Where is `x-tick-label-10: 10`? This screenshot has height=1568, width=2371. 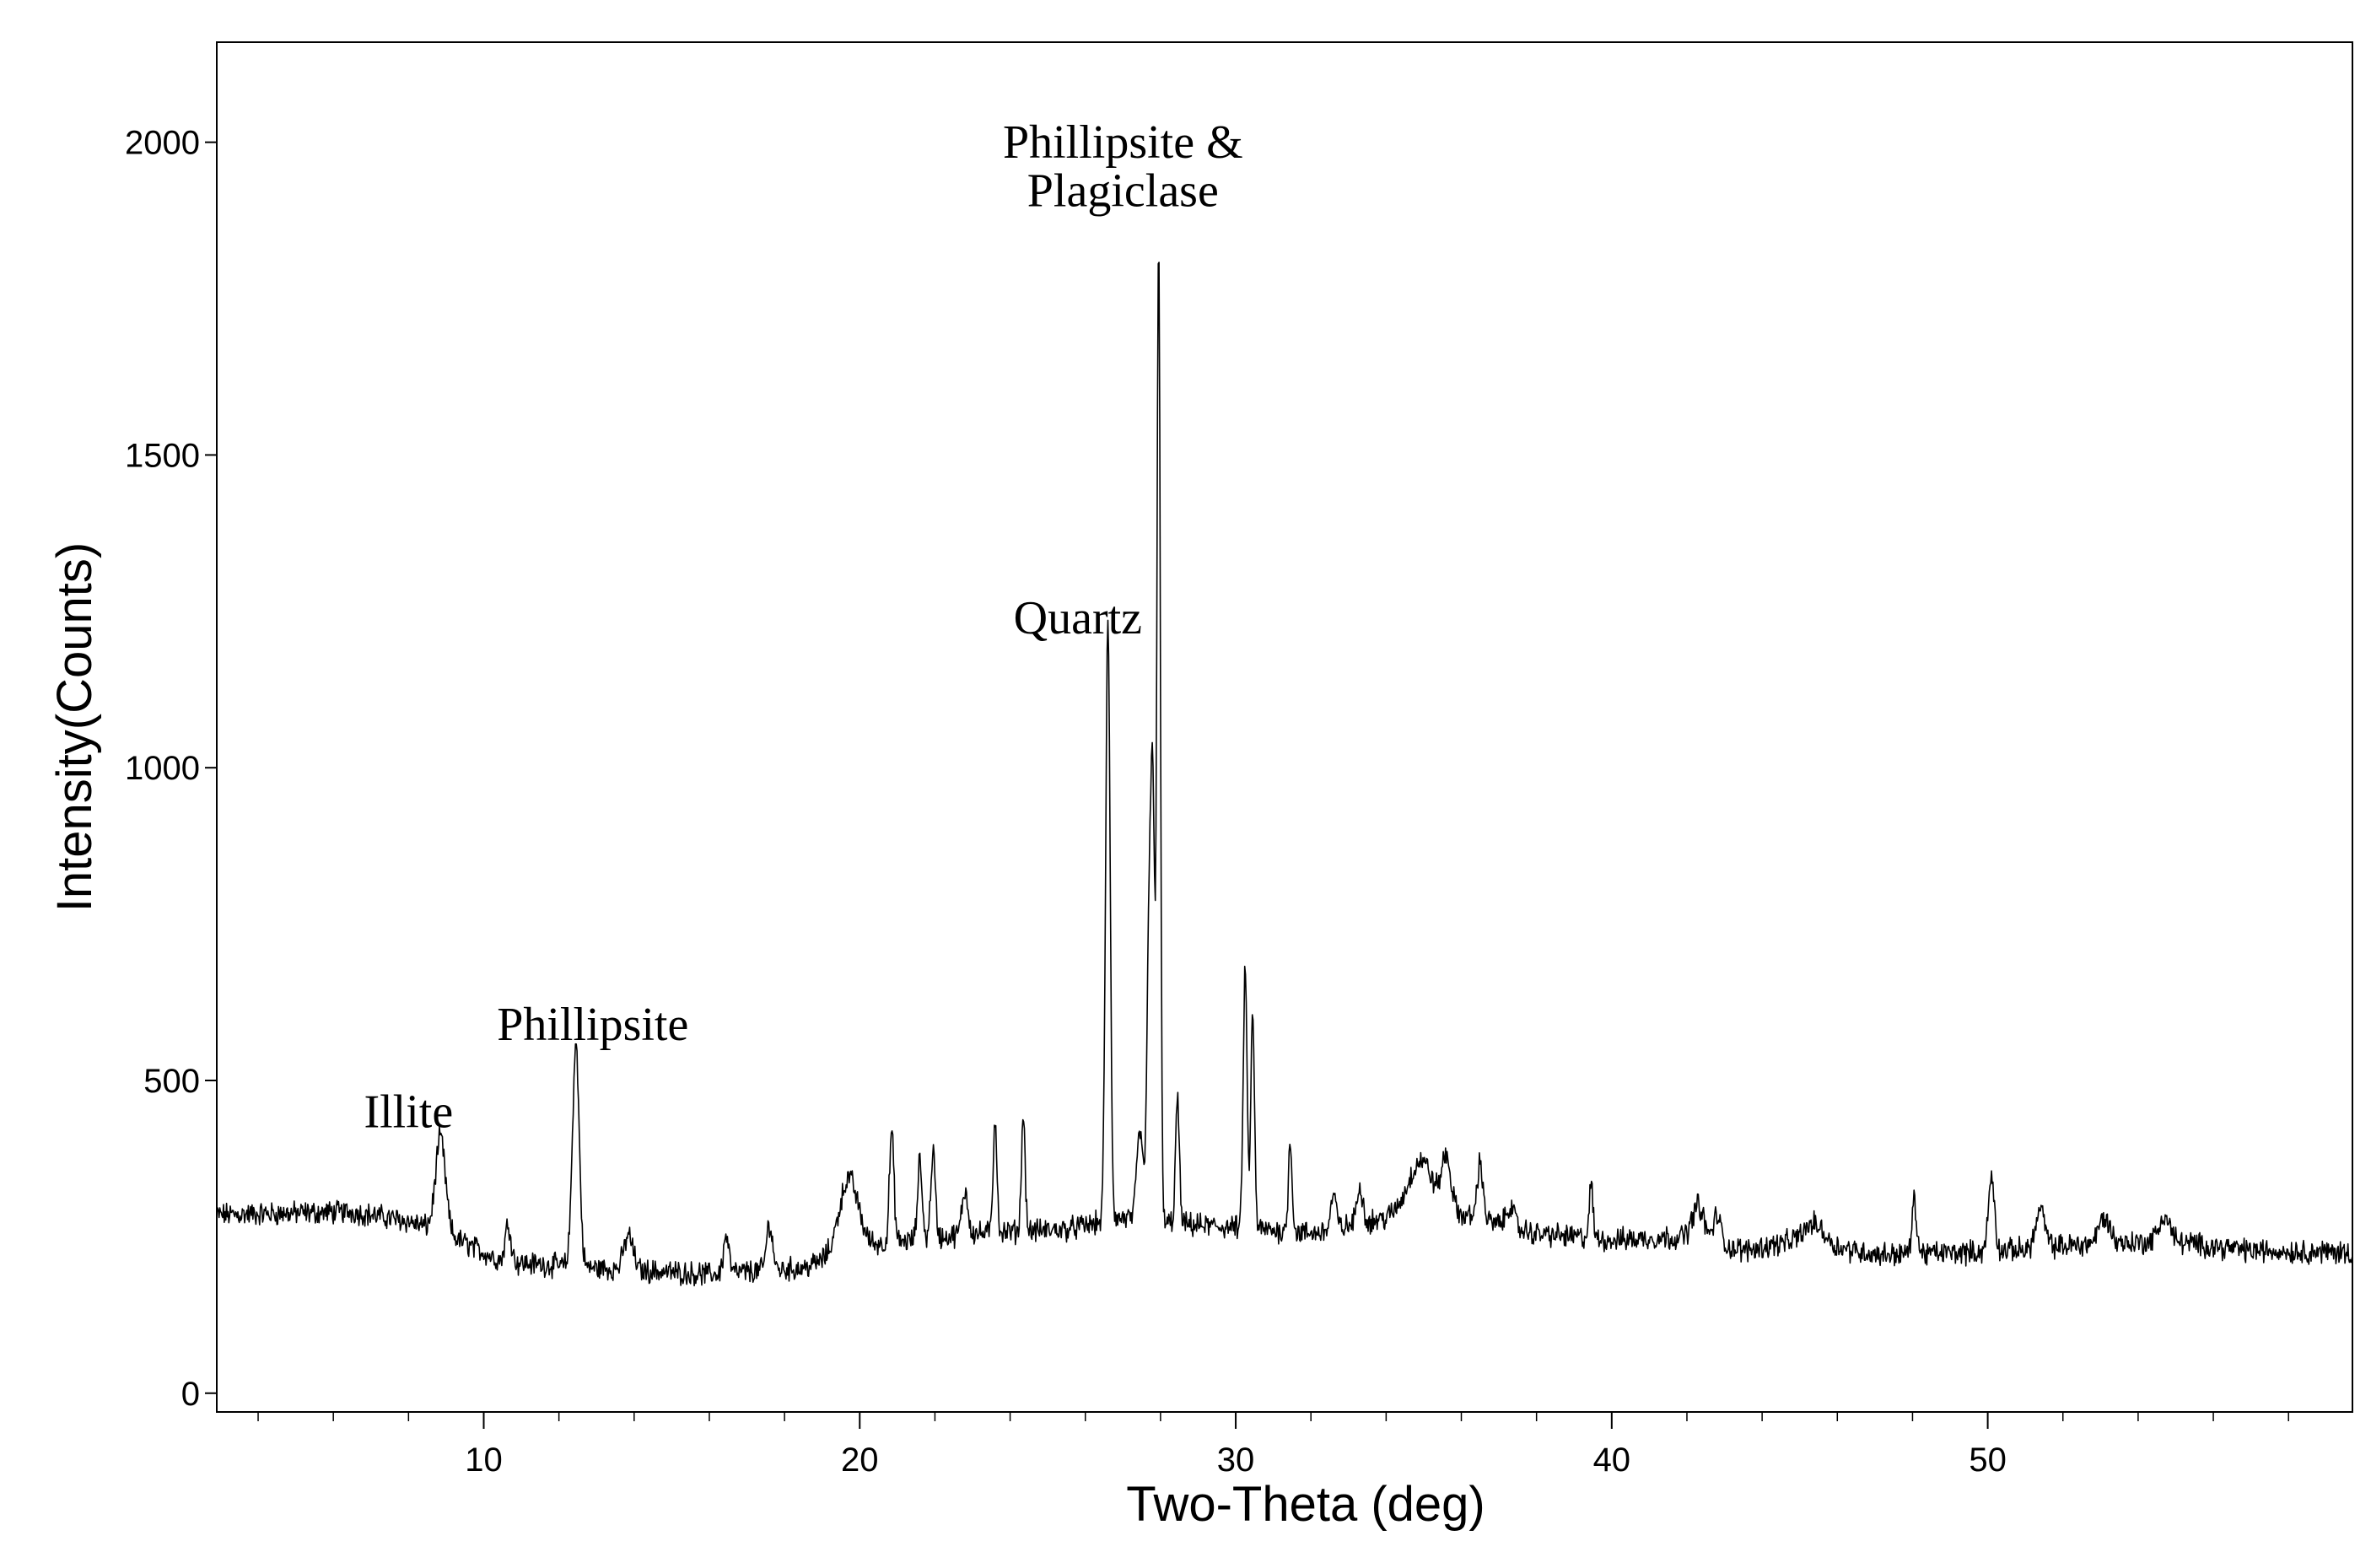
x-tick-label-10: 10 is located at coordinates (484, 1460).